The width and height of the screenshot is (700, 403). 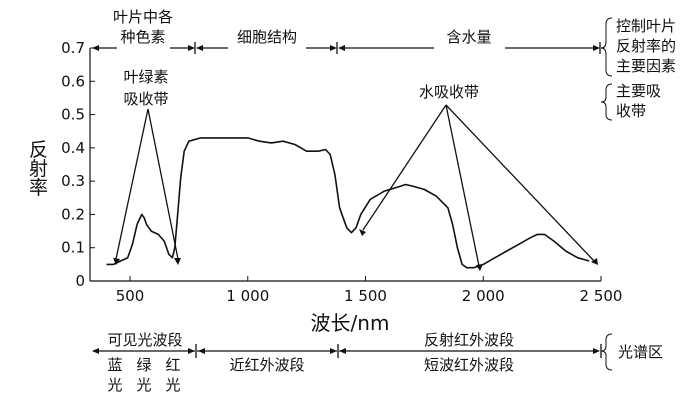 What do you see at coordinates (73, 81) in the screenshot?
I see `y-tick-label: 0.6` at bounding box center [73, 81].